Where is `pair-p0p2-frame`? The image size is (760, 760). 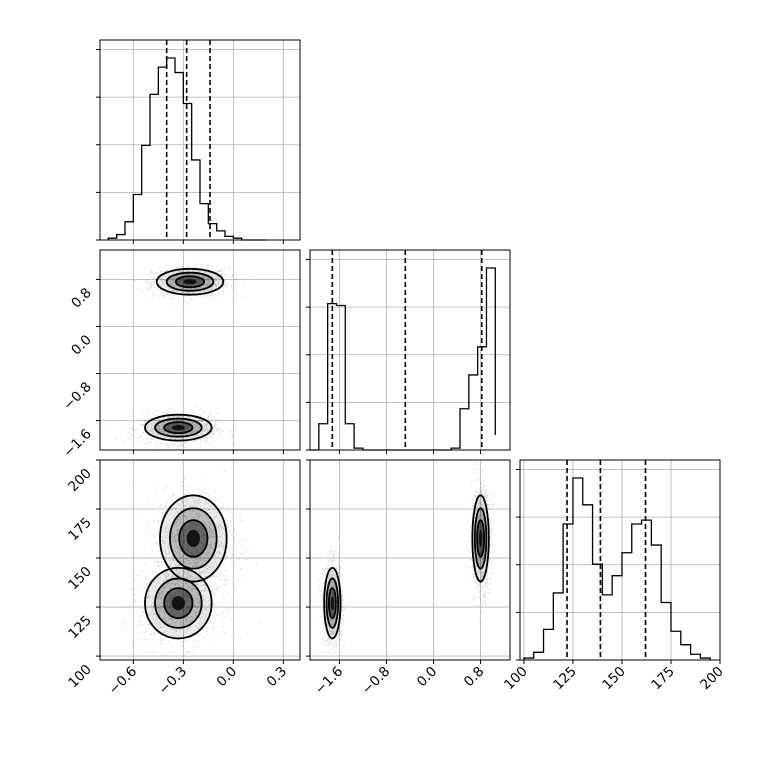 pair-p0p2-frame is located at coordinates (200, 560).